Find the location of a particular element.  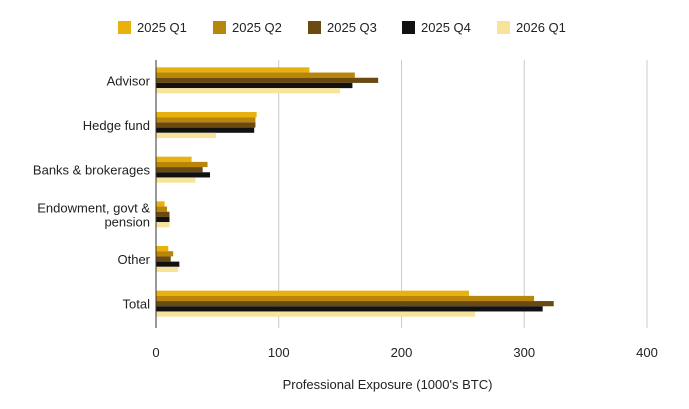

x-tick-labels: 0 100 200 300 400 is located at coordinates (404, 352).